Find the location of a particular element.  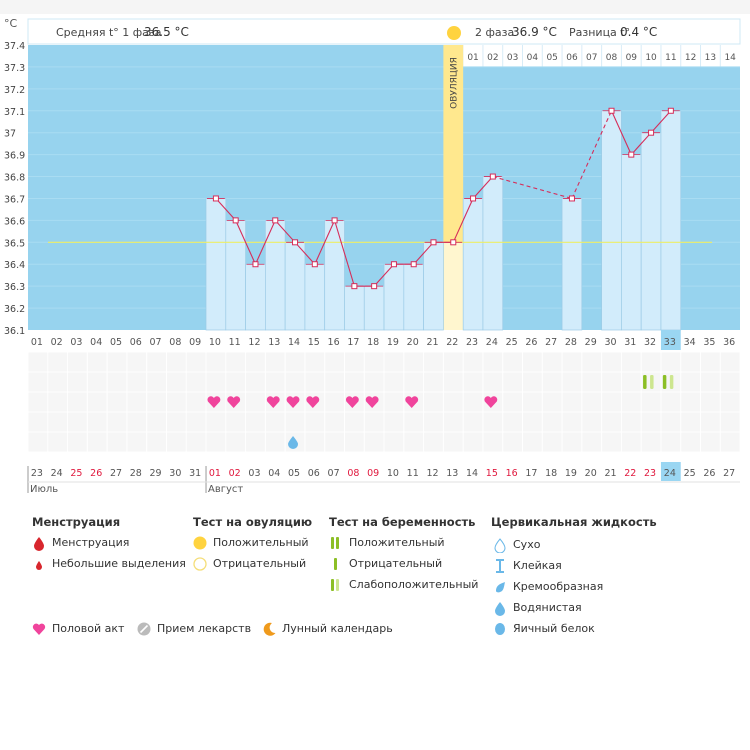

phase2-day-label: 01 is located at coordinates (472, 58).